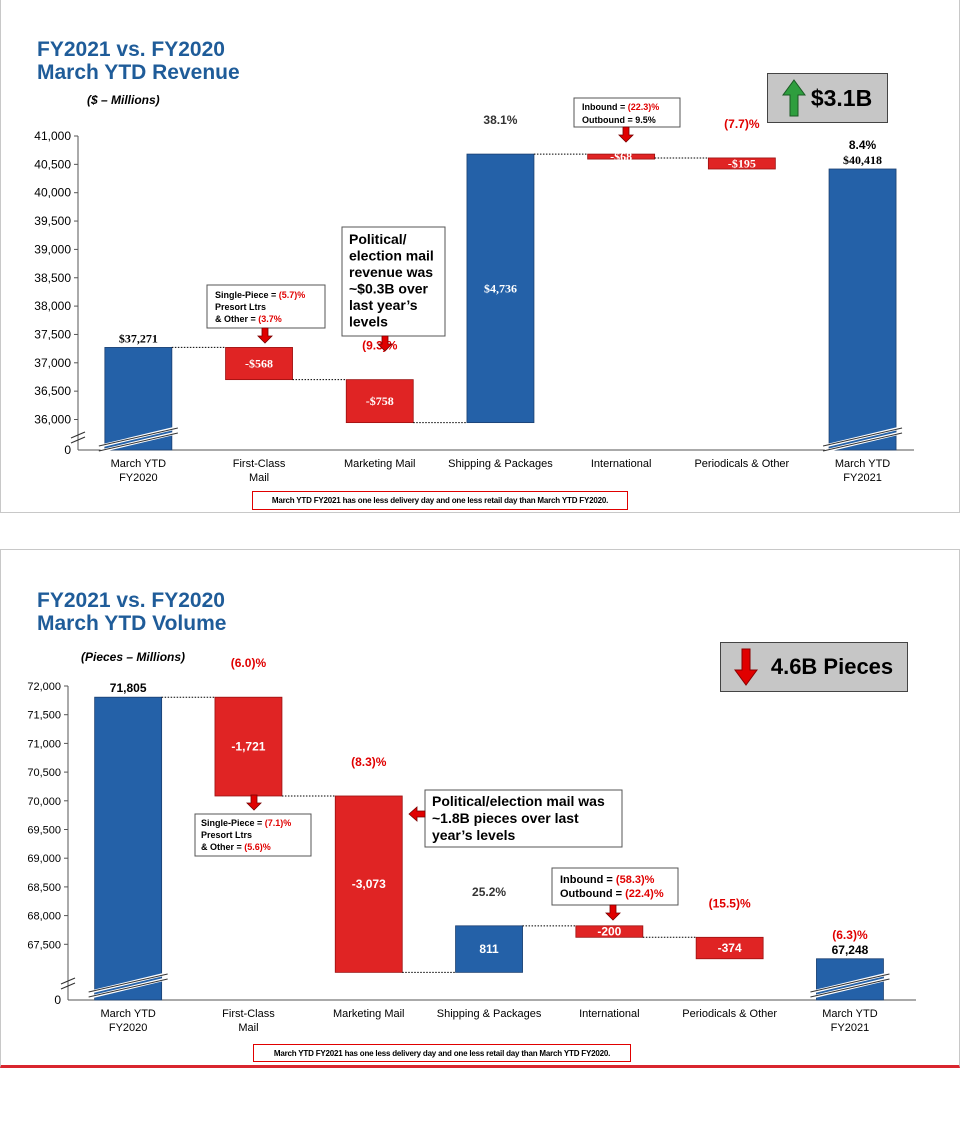 The image size is (960, 1125). I want to click on y-tick-label: 36,000, so click(52, 420).